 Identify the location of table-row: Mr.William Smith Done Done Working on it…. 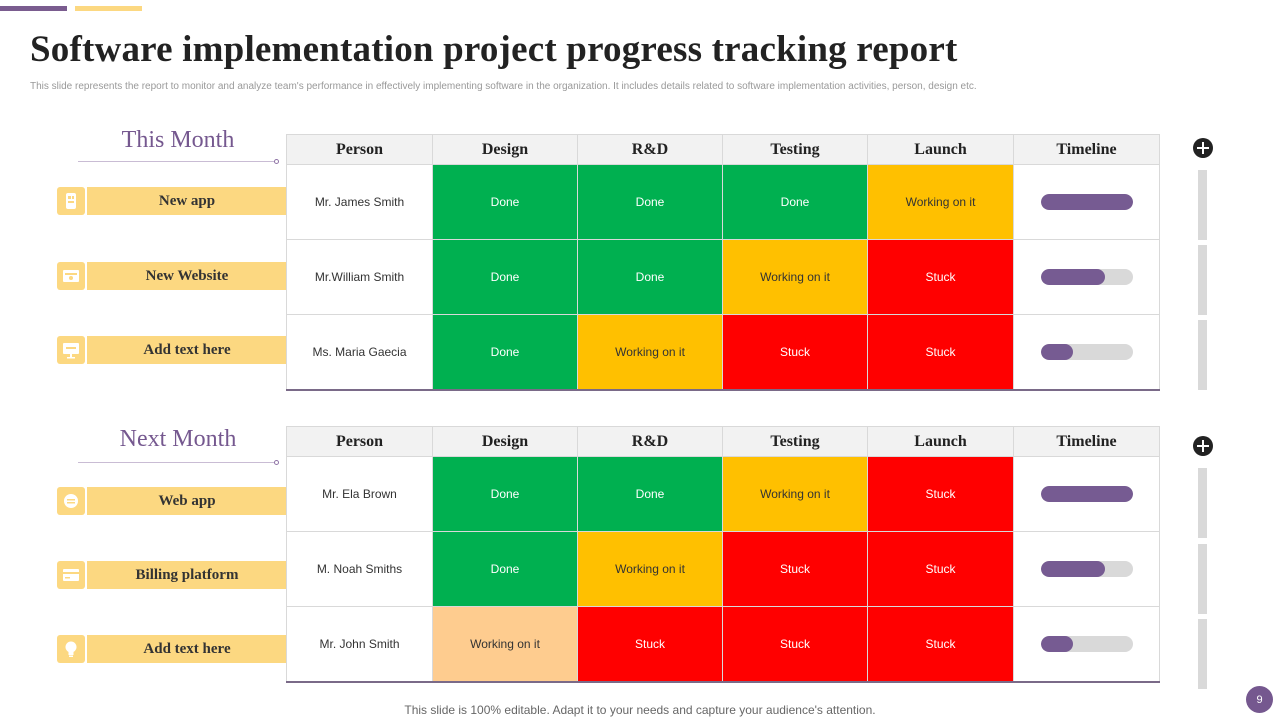
(723, 277).